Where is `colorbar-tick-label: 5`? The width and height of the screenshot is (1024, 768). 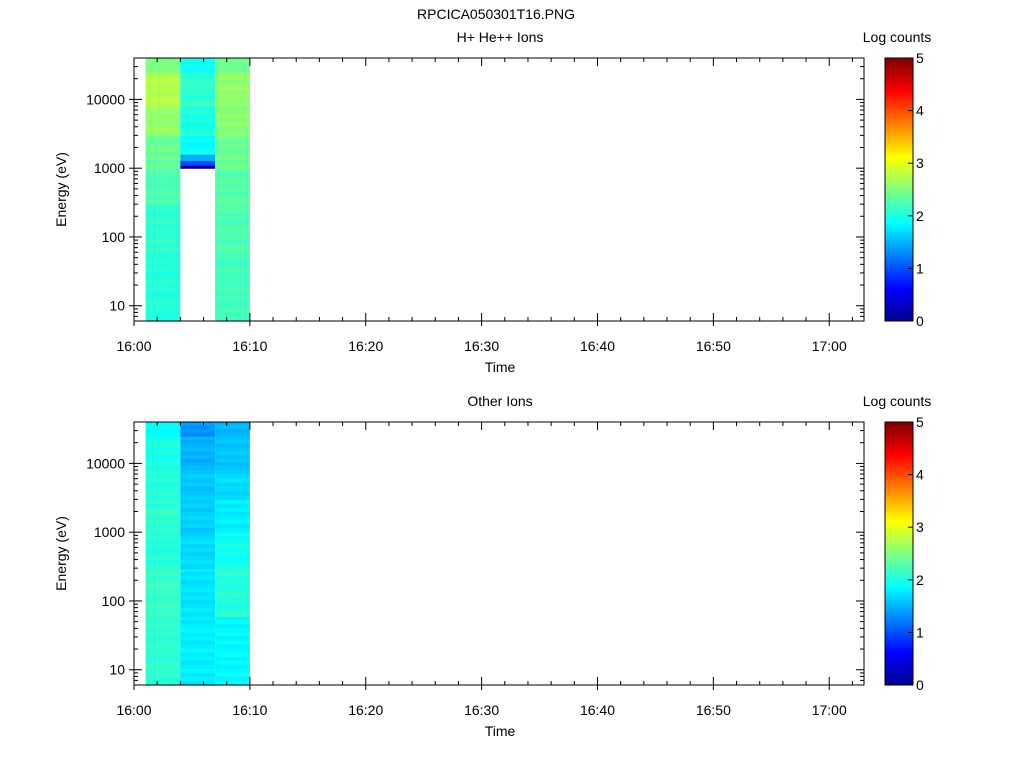
colorbar-tick-label: 5 is located at coordinates (920, 58).